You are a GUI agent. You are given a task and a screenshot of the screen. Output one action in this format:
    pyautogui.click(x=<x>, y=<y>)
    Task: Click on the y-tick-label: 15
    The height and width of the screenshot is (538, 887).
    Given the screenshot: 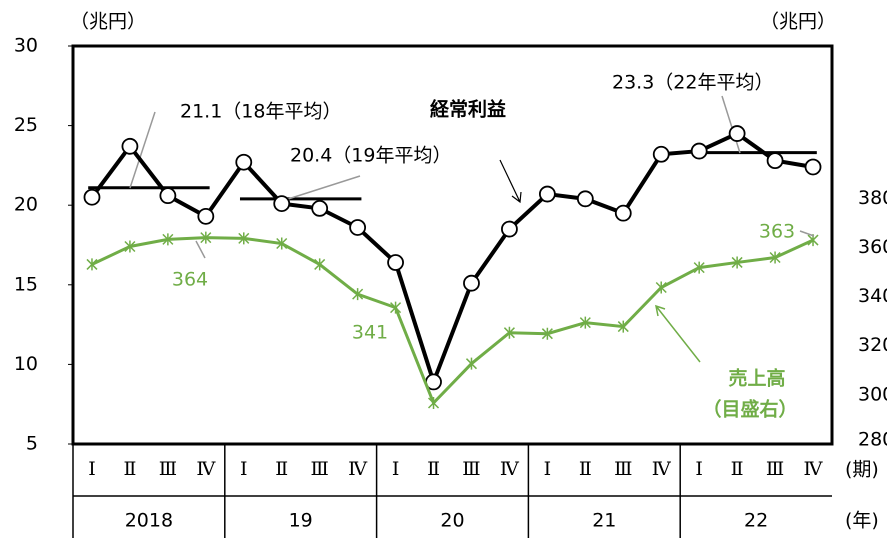 What is the action you would take?
    pyautogui.click(x=26, y=284)
    